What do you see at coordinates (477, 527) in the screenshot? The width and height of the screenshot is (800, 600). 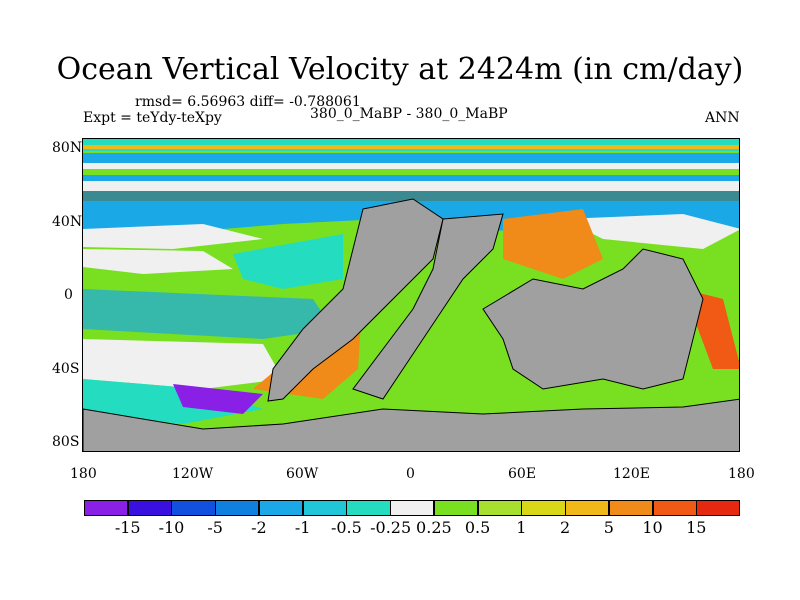 I see `colorbar-label: 0.5` at bounding box center [477, 527].